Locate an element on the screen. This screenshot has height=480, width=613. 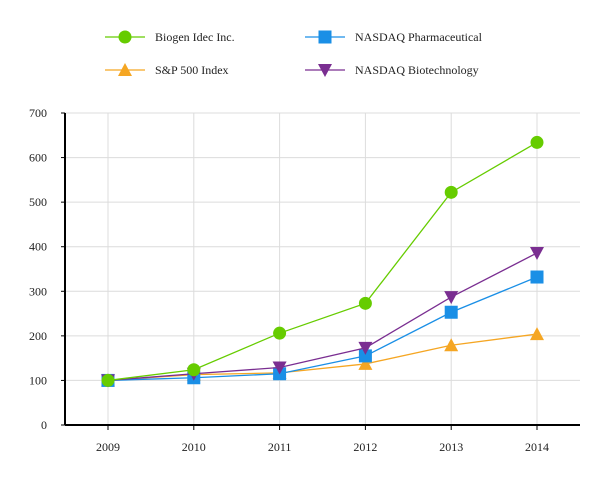
y-tick-label: 400 is located at coordinates (38, 247).